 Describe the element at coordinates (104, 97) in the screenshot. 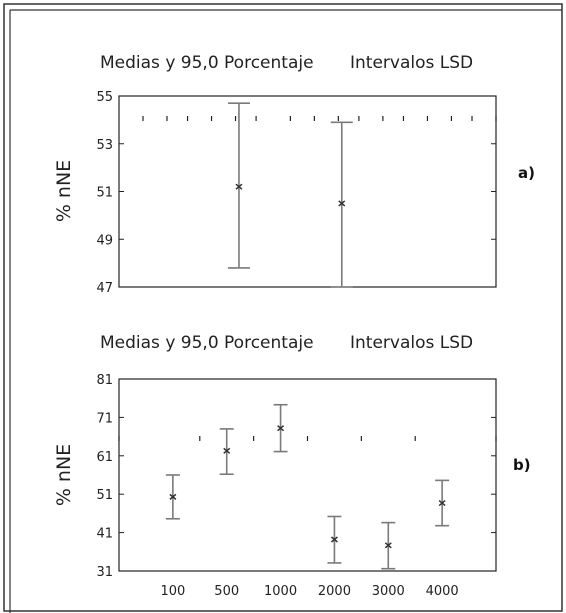

I see `y-tick-label: 55` at that location.